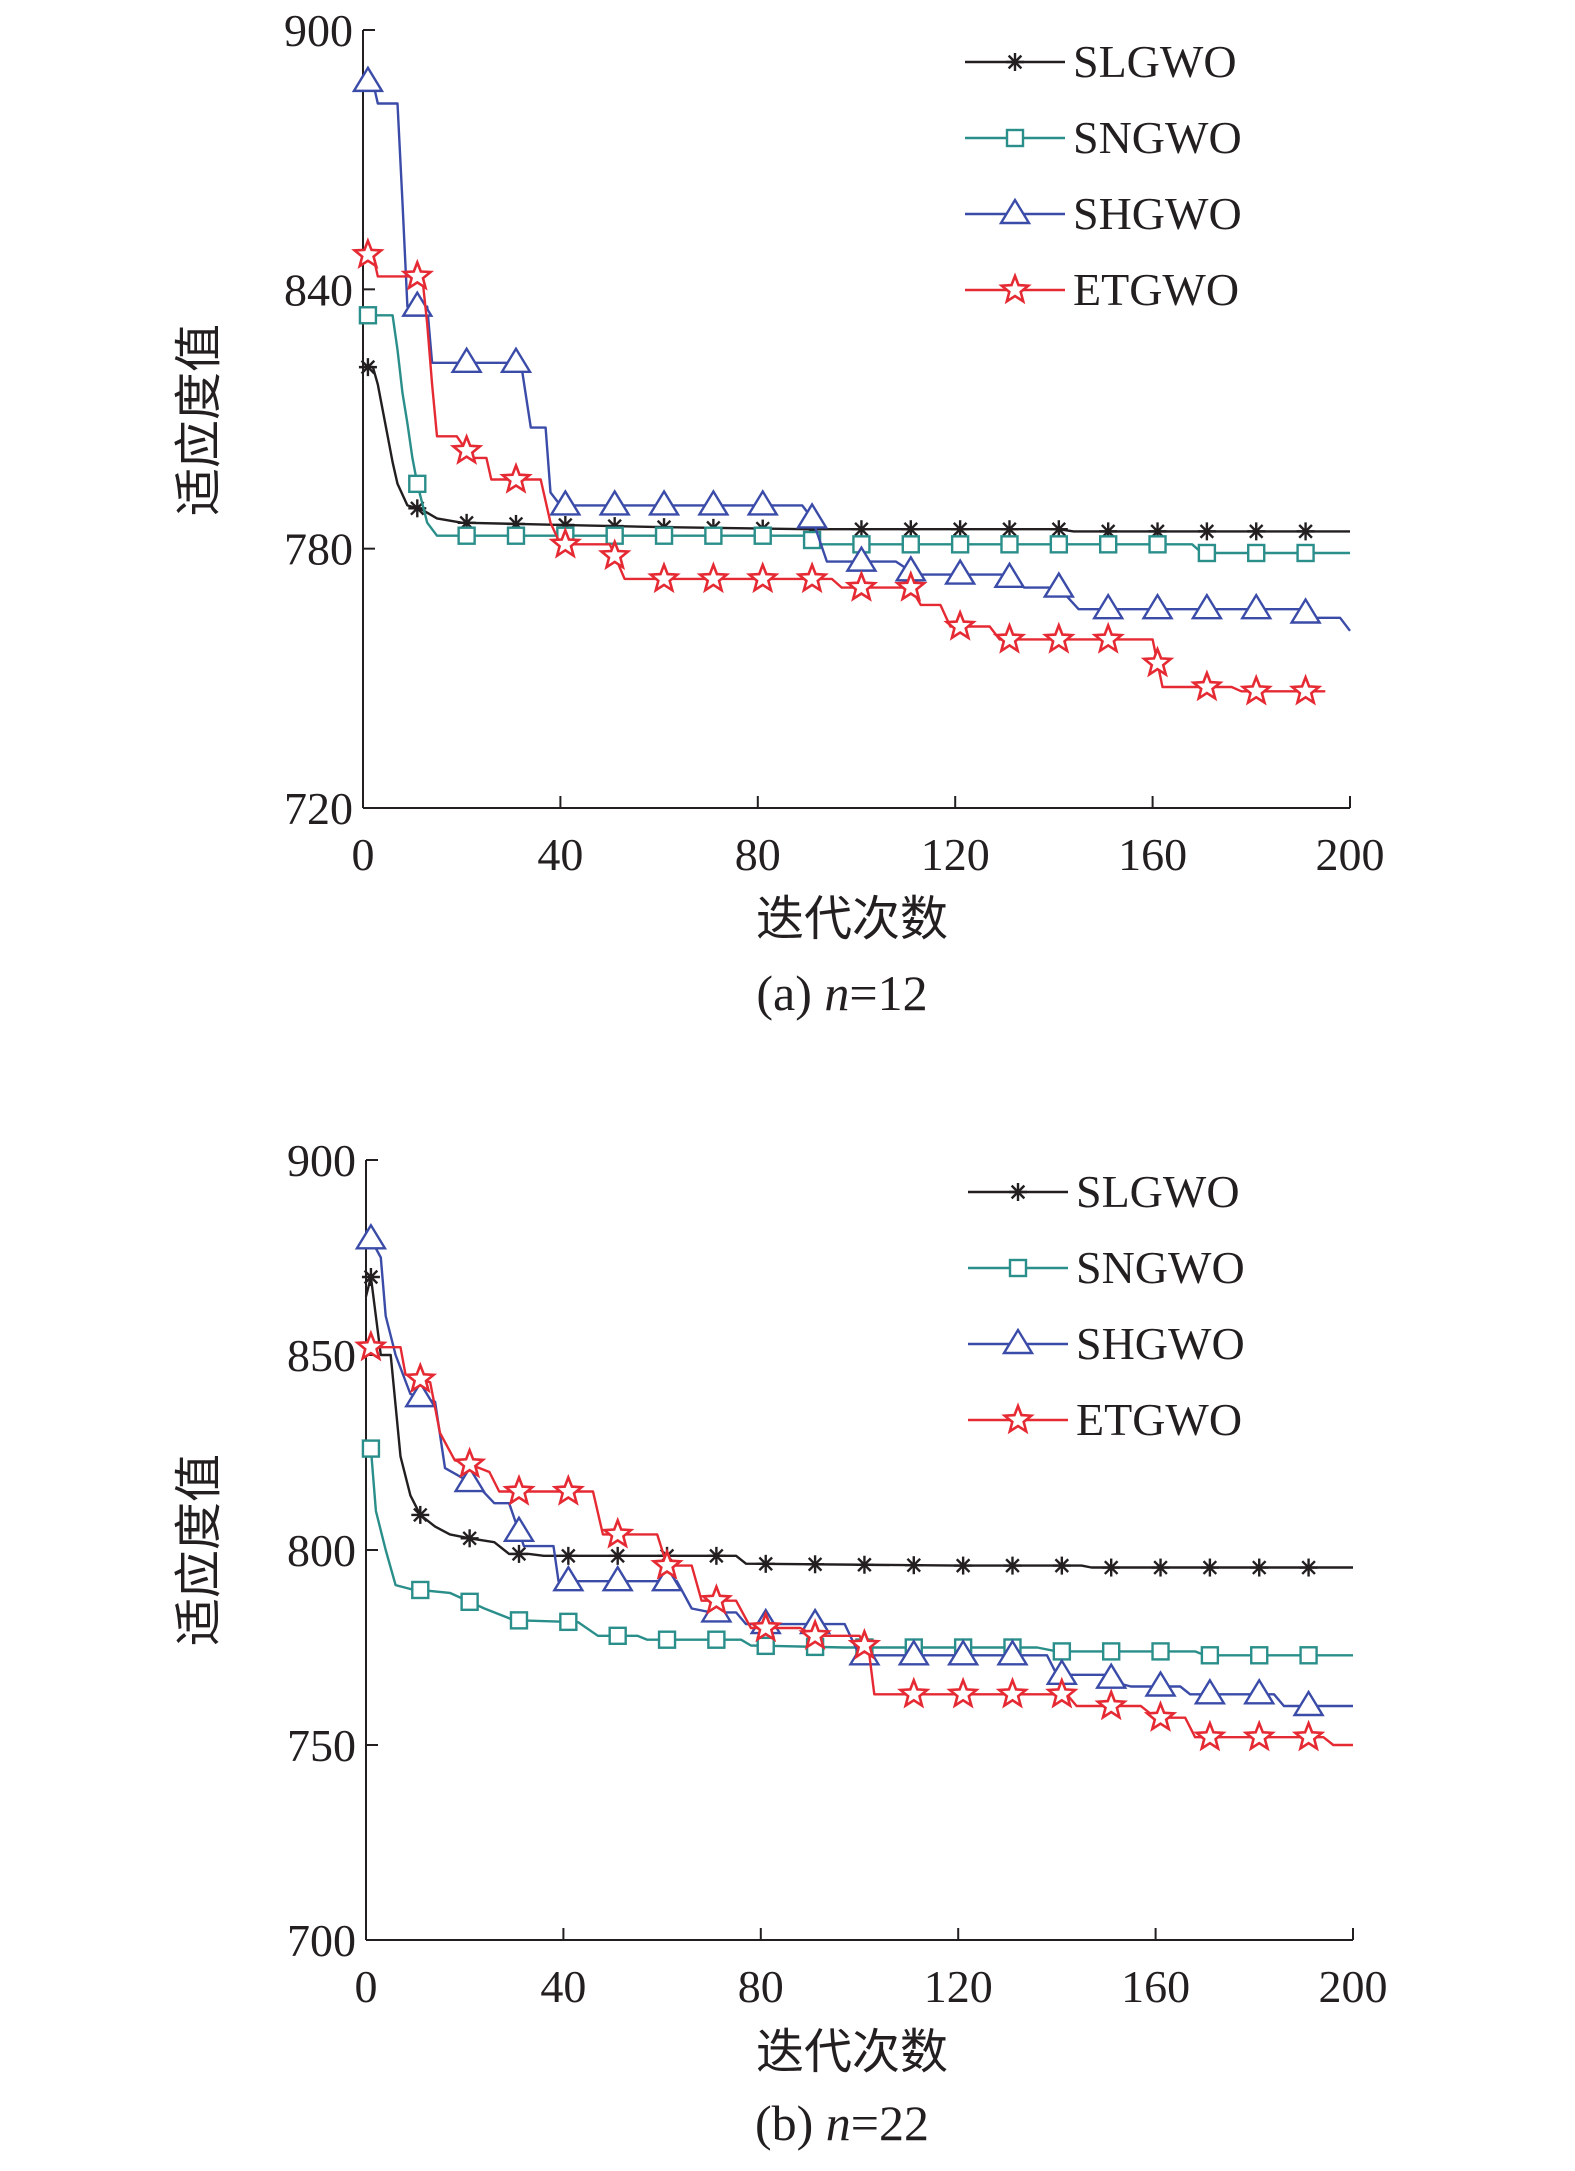 The image size is (1575, 2171). What do you see at coordinates (563, 1986) in the screenshot?
I see `x-tick-label: 40` at bounding box center [563, 1986].